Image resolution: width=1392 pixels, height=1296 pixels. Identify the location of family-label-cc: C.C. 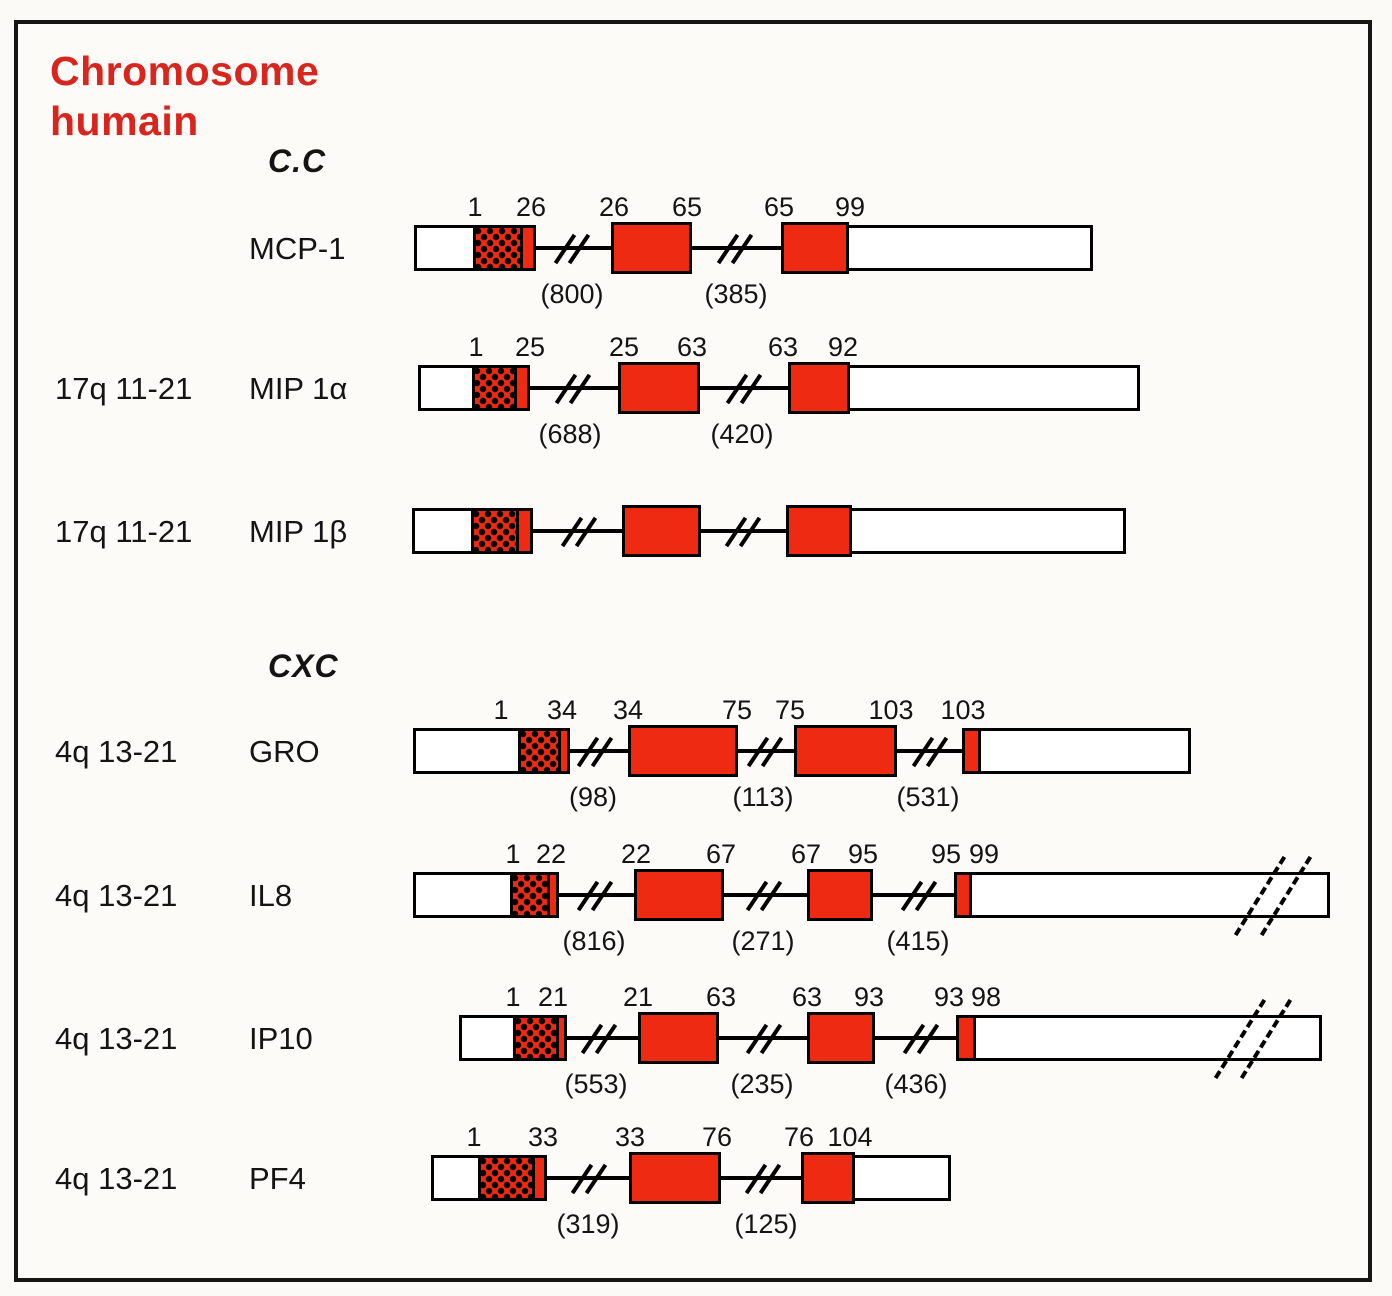
(297, 161).